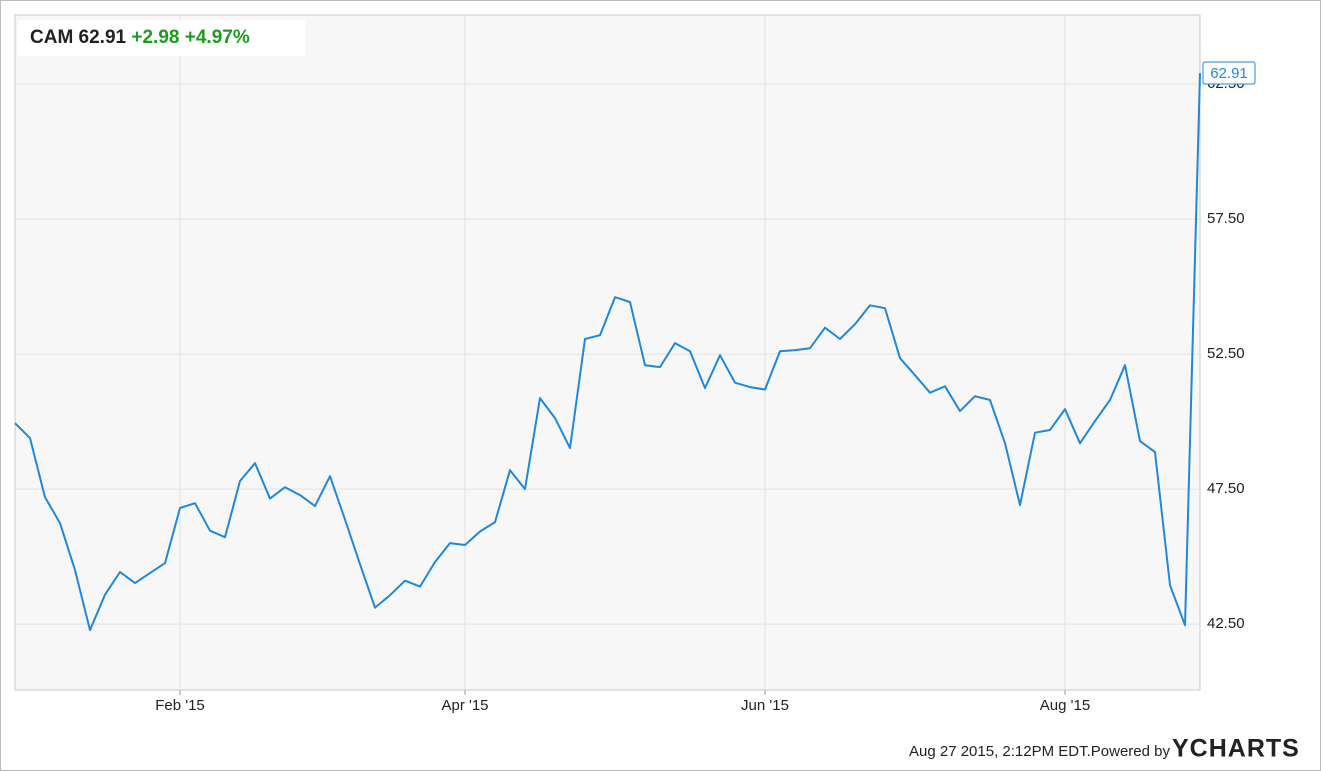  I want to click on last-value-label: 62.91, so click(1229, 73).